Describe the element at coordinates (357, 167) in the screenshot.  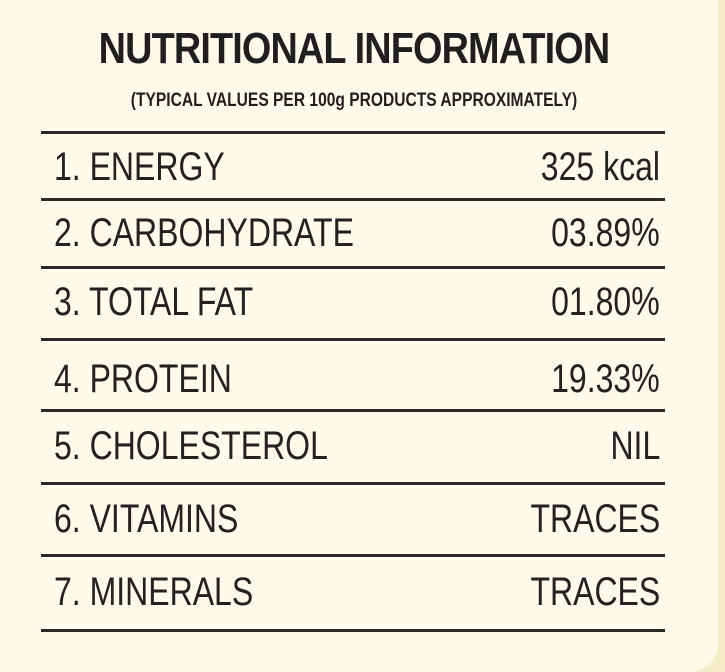
I see `table-row-energy: 1. ENERGY 325 kcal` at that location.